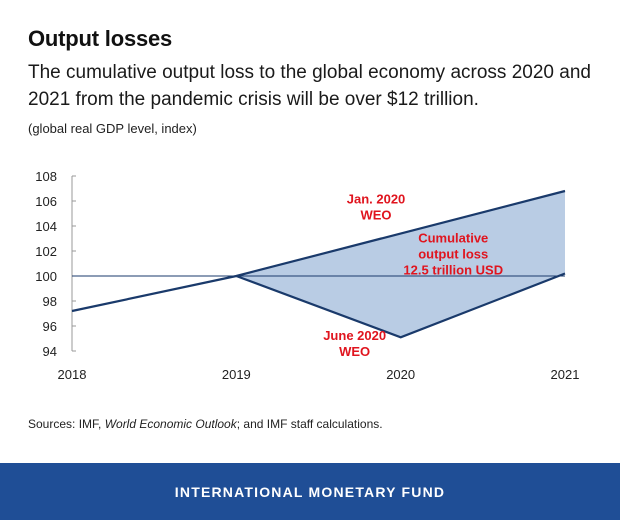 This screenshot has width=620, height=520. What do you see at coordinates (50, 301) in the screenshot?
I see `y-tick-label: 98` at bounding box center [50, 301].